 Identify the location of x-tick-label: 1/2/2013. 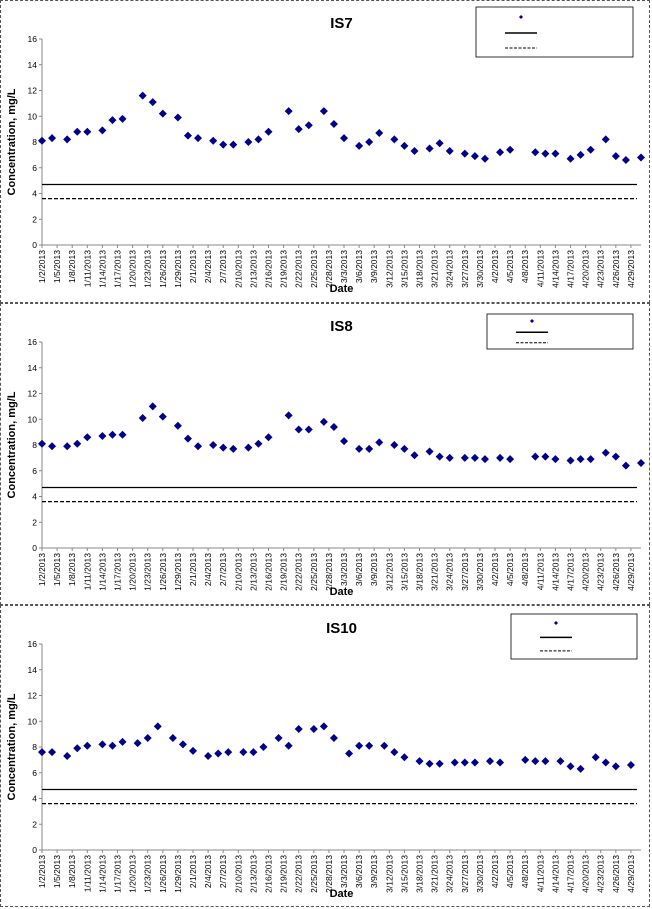
(42, 871).